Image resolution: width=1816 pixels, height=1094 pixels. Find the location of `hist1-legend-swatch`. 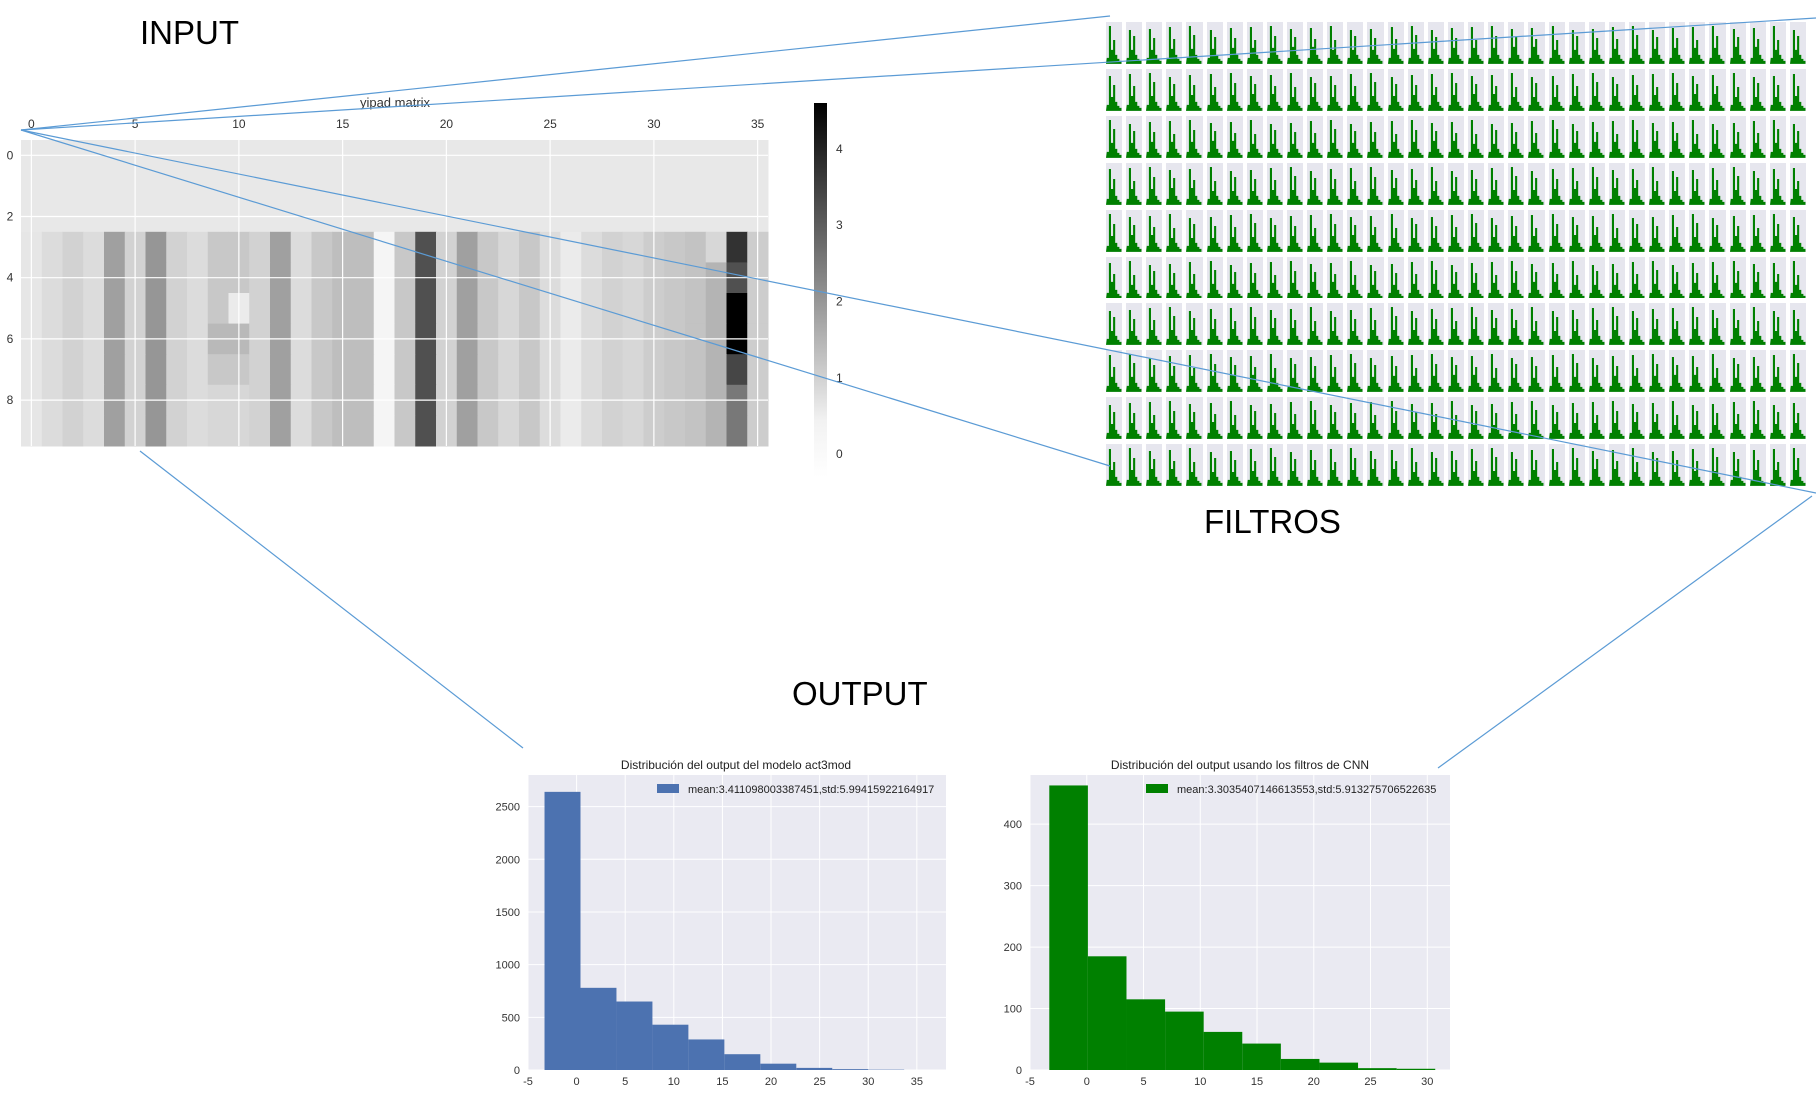

hist1-legend-swatch is located at coordinates (668, 788).